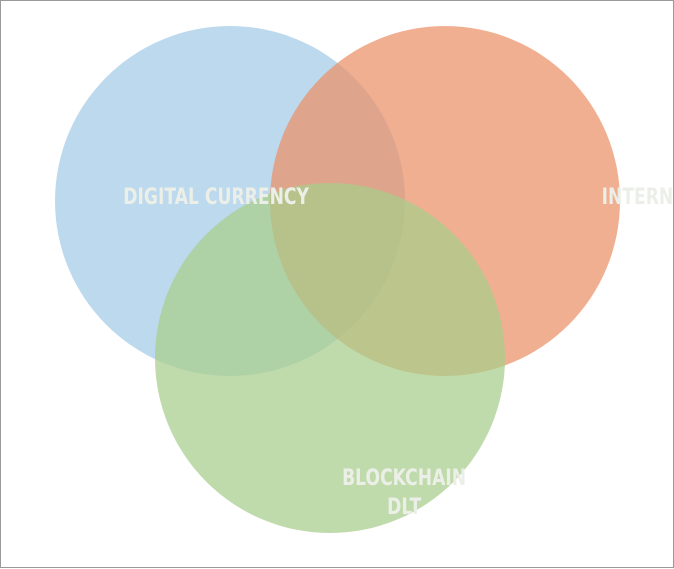  What do you see at coordinates (404, 478) in the screenshot?
I see `label-blockchain: BLOCKCHAIN` at bounding box center [404, 478].